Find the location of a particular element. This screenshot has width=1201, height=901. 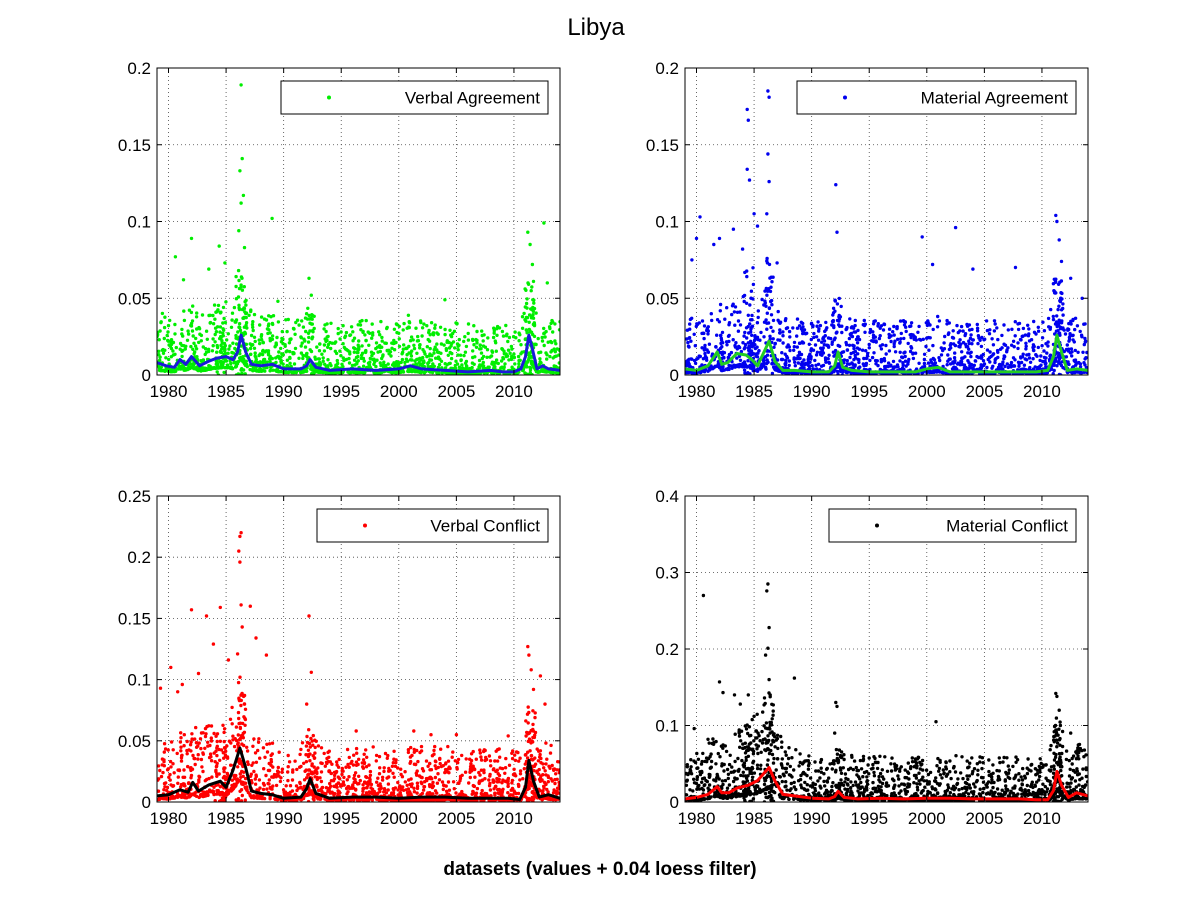

y-tick-label: 0.05 is located at coordinates (134, 298).